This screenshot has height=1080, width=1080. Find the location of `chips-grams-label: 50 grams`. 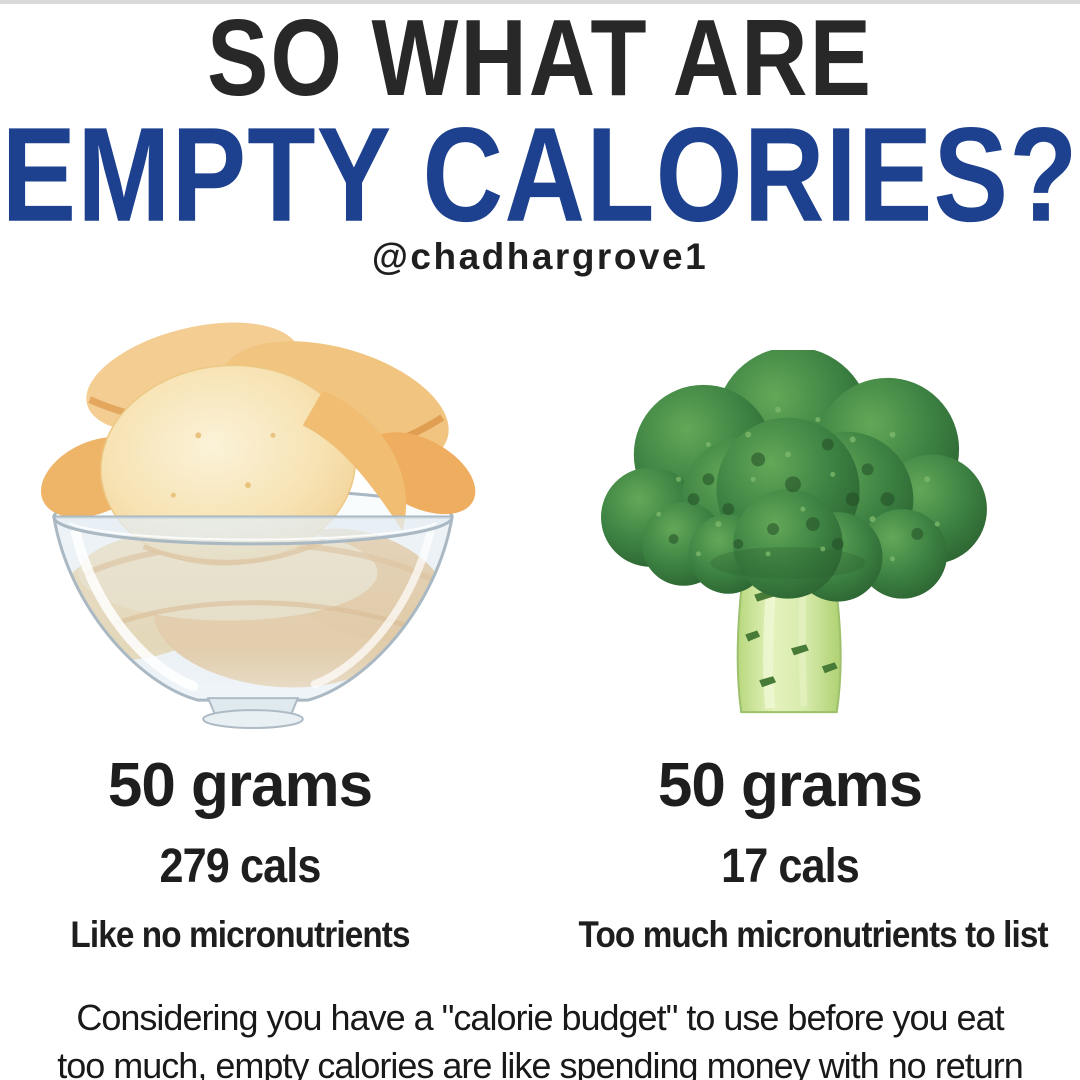

chips-grams-label: 50 grams is located at coordinates (240, 785).